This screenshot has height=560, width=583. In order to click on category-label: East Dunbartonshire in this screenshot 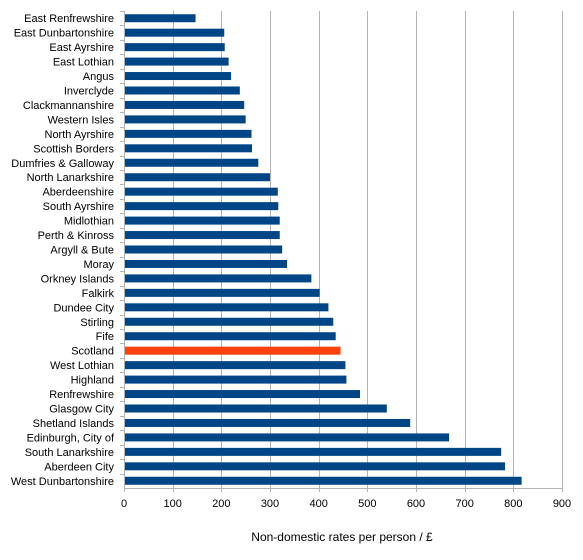, I will do `click(64, 34)`.